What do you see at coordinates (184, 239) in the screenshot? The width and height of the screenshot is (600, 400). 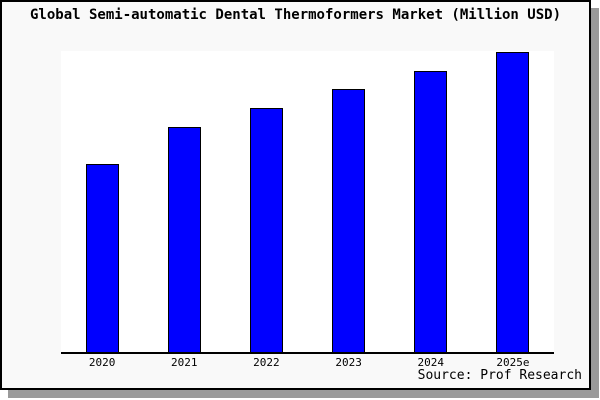 I see `bar-2021` at bounding box center [184, 239].